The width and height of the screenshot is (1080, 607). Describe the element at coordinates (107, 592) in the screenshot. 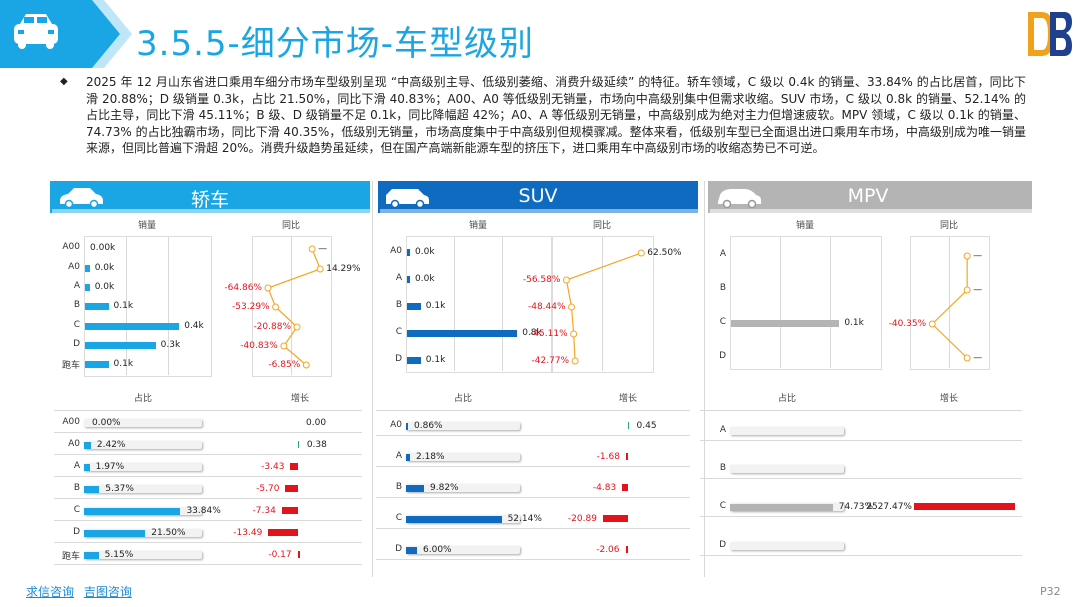

I see `footer-link-2: 吉图咨询` at that location.